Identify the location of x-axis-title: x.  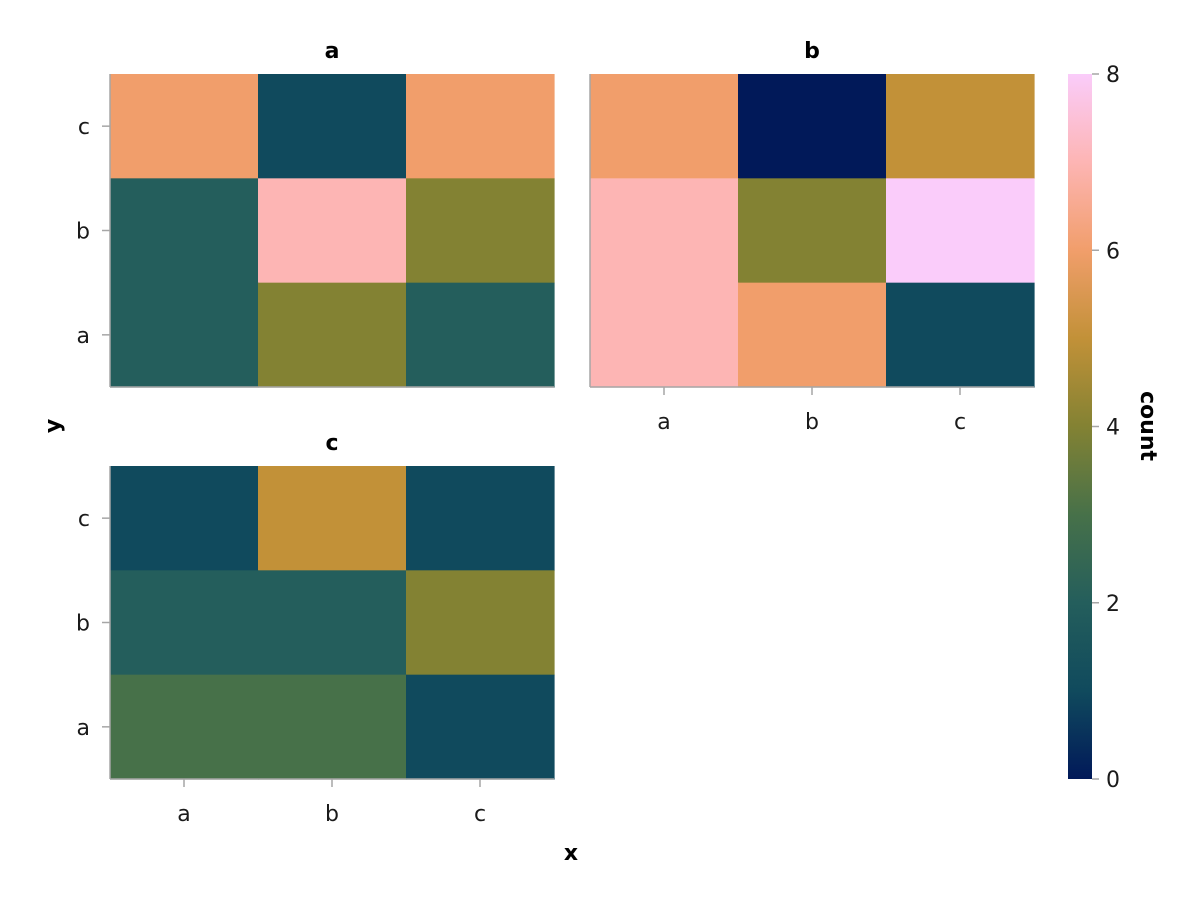
(571, 853).